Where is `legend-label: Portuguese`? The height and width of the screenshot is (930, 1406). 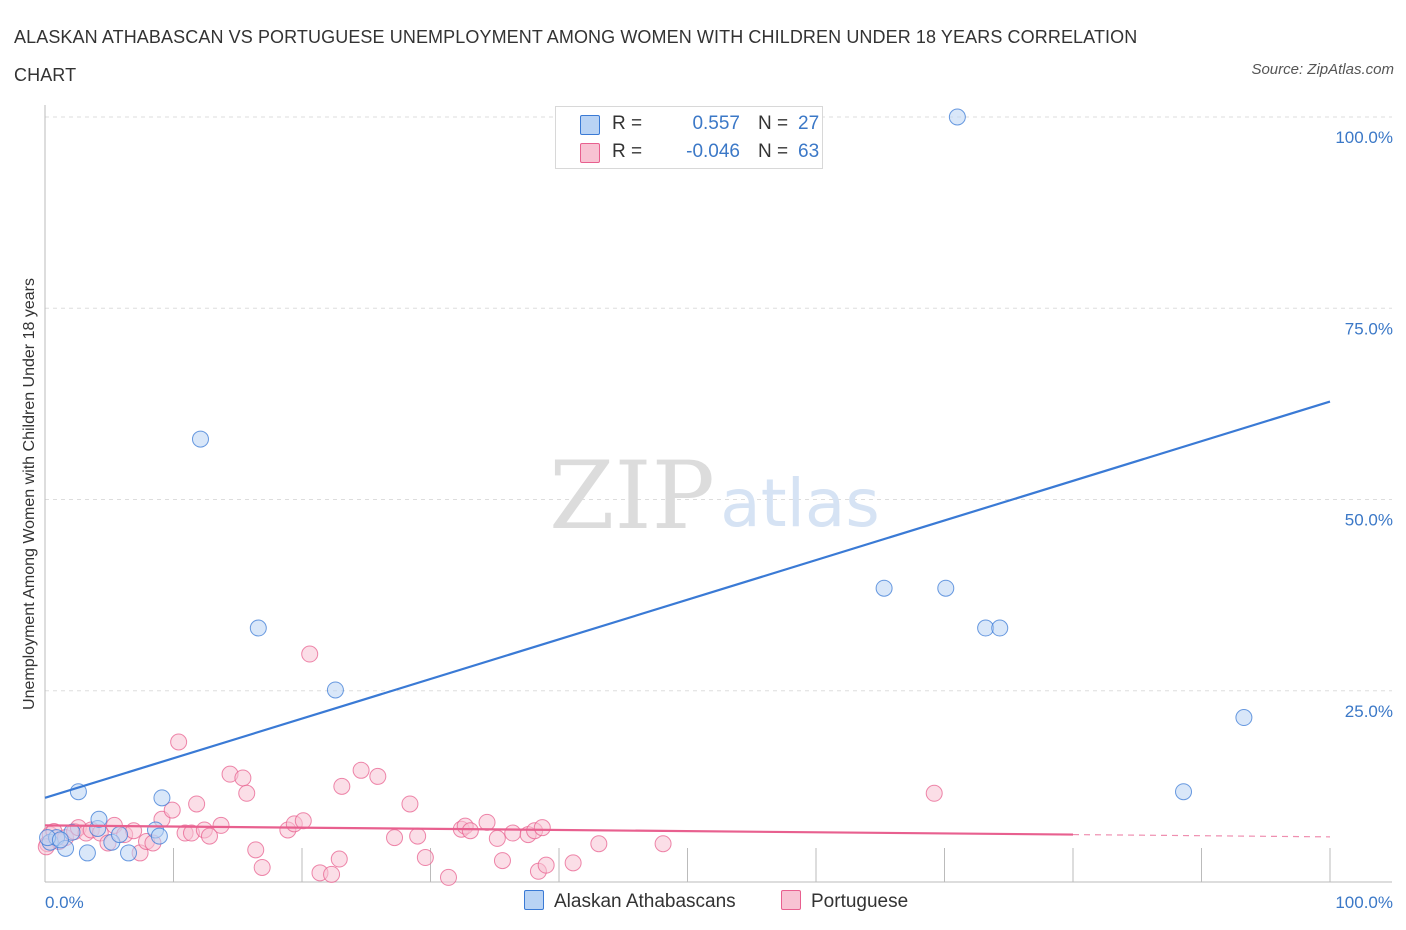
legend-label: Portuguese is located at coordinates (860, 901).